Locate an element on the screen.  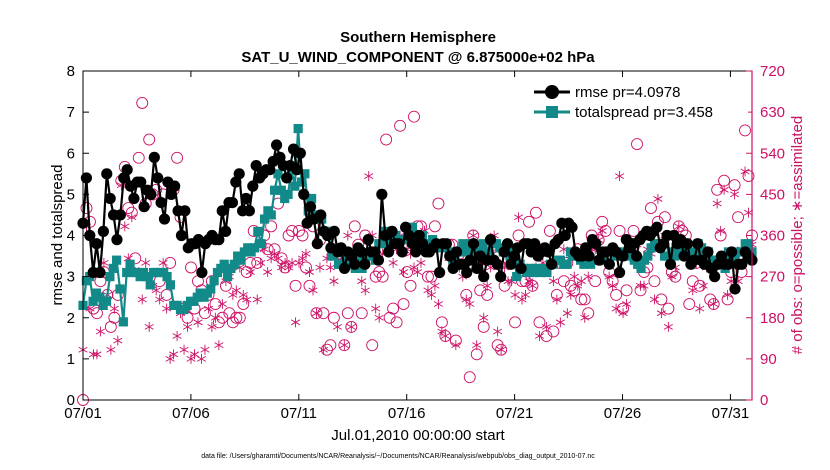
x-tick-label: 07/11 is located at coordinates (299, 413).